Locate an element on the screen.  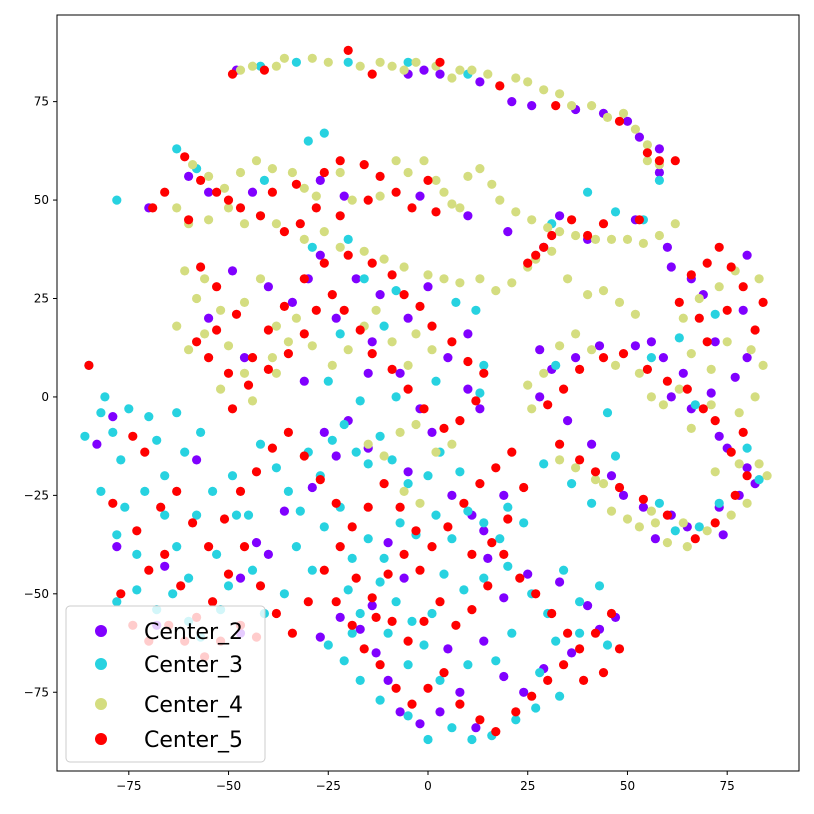
y-tick-label: −75 is located at coordinates (36, 692).